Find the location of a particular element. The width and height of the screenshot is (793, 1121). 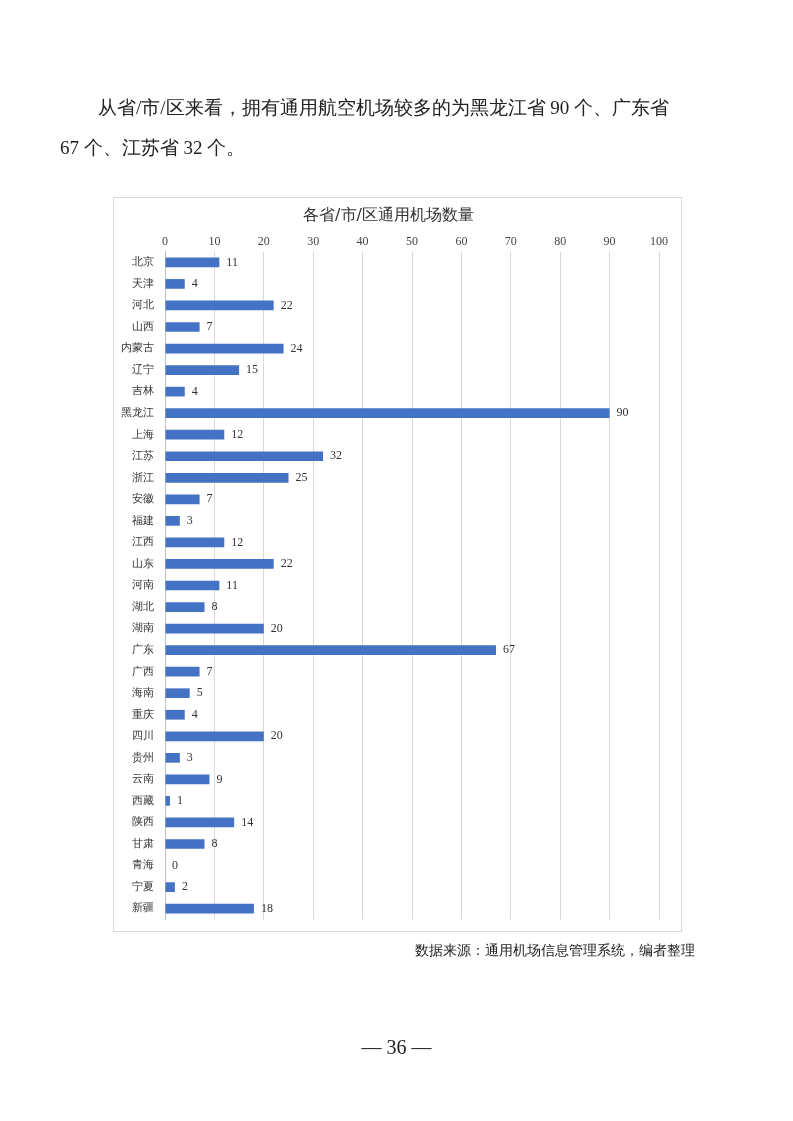

data-label: 9 is located at coordinates (219, 778).